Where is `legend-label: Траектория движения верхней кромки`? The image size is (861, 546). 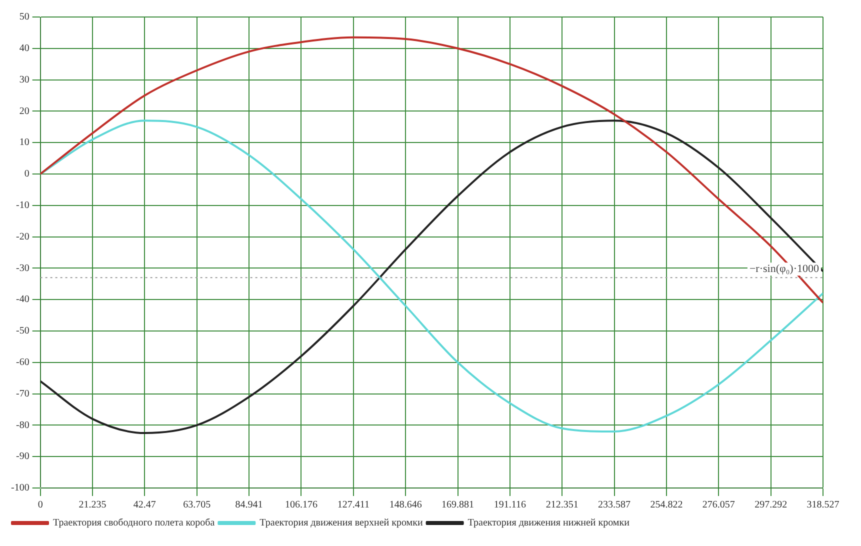
legend-label: Траектория движения верхней кромки is located at coordinates (342, 523).